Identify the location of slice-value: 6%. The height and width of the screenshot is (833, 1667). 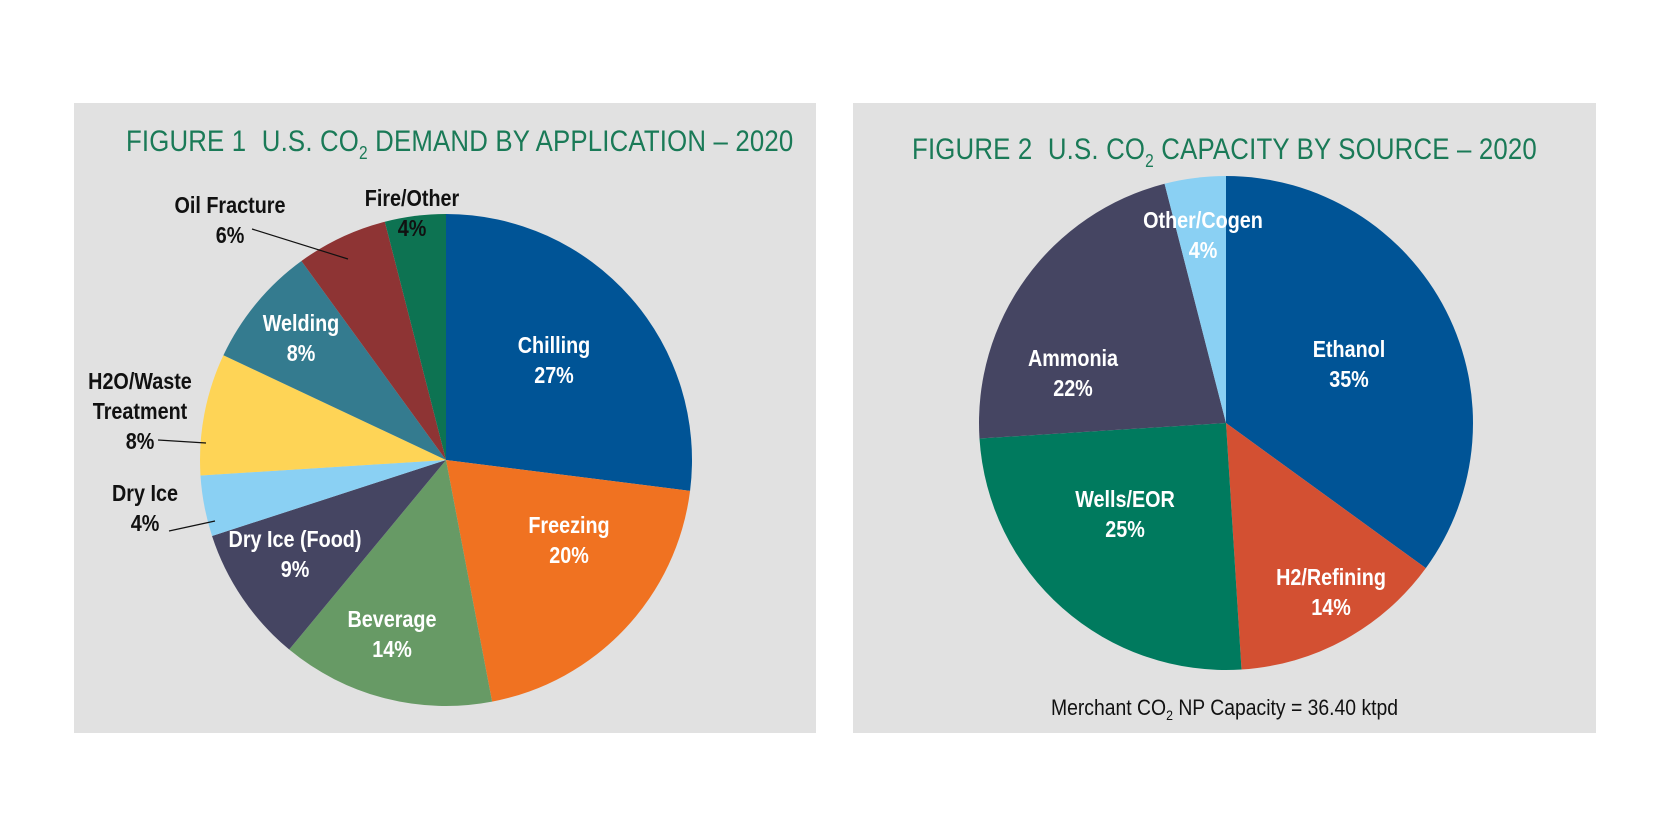
(230, 236).